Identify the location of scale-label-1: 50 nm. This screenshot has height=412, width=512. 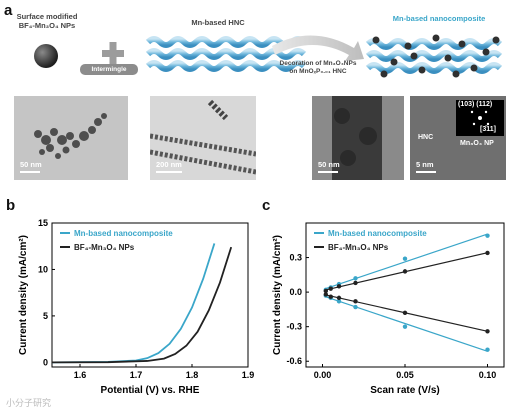
(31, 164).